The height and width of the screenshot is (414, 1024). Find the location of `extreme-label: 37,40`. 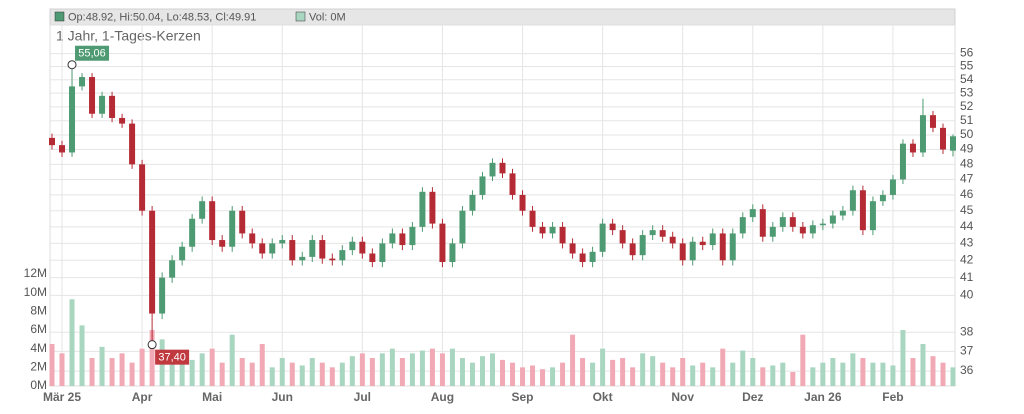

extreme-label: 37,40 is located at coordinates (172, 358).